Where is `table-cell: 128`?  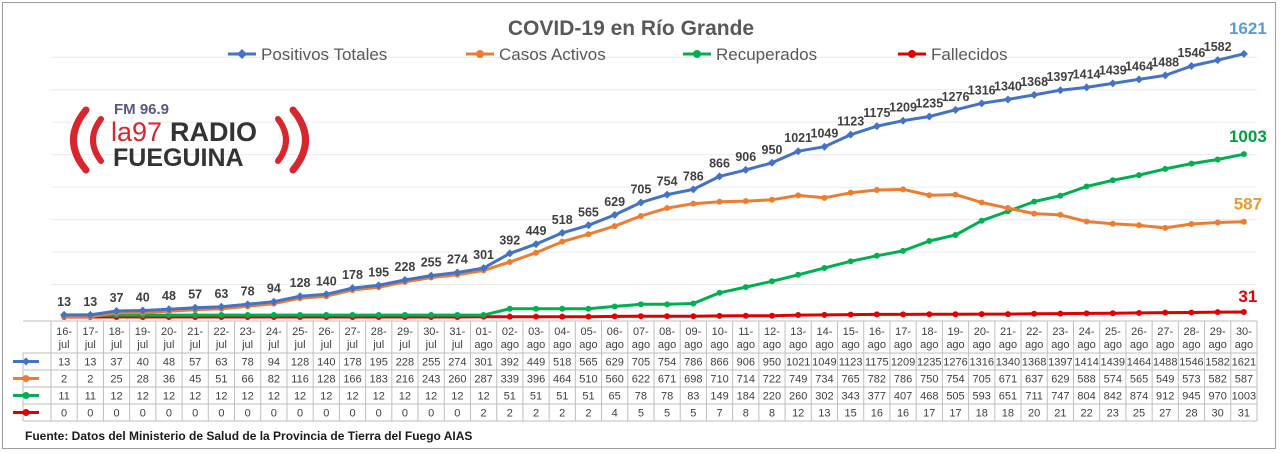 table-cell: 128 is located at coordinates (300, 363).